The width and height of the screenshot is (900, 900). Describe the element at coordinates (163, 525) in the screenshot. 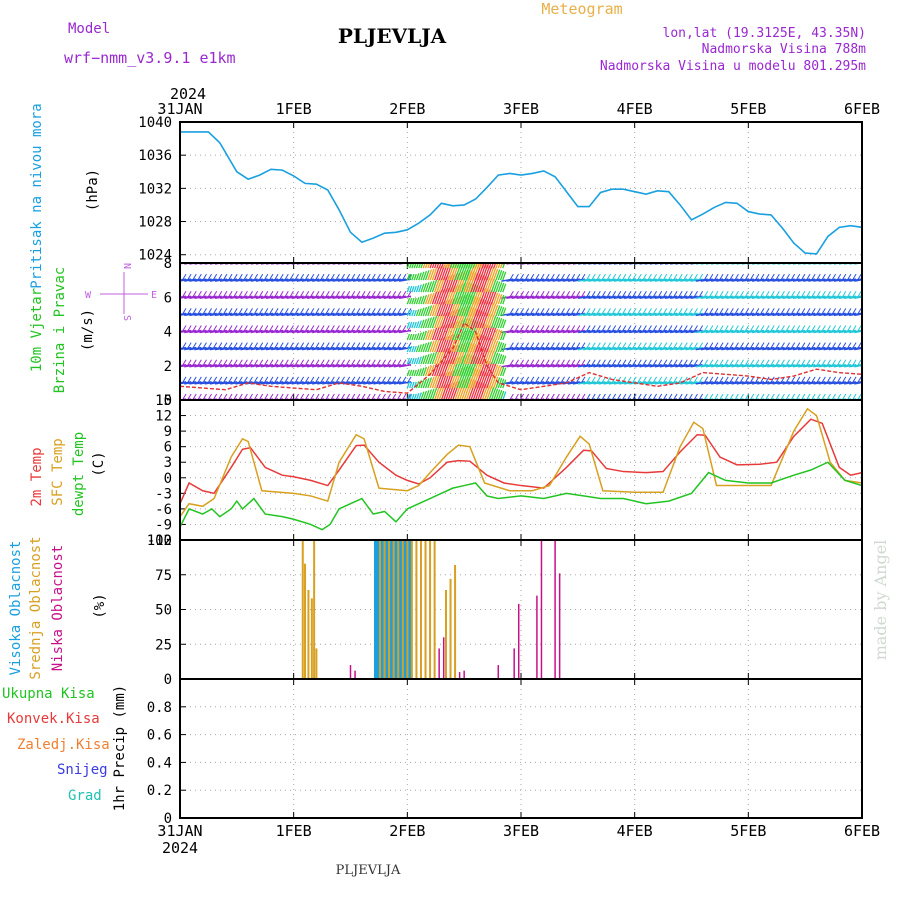

I see `ytick-label: -9` at that location.